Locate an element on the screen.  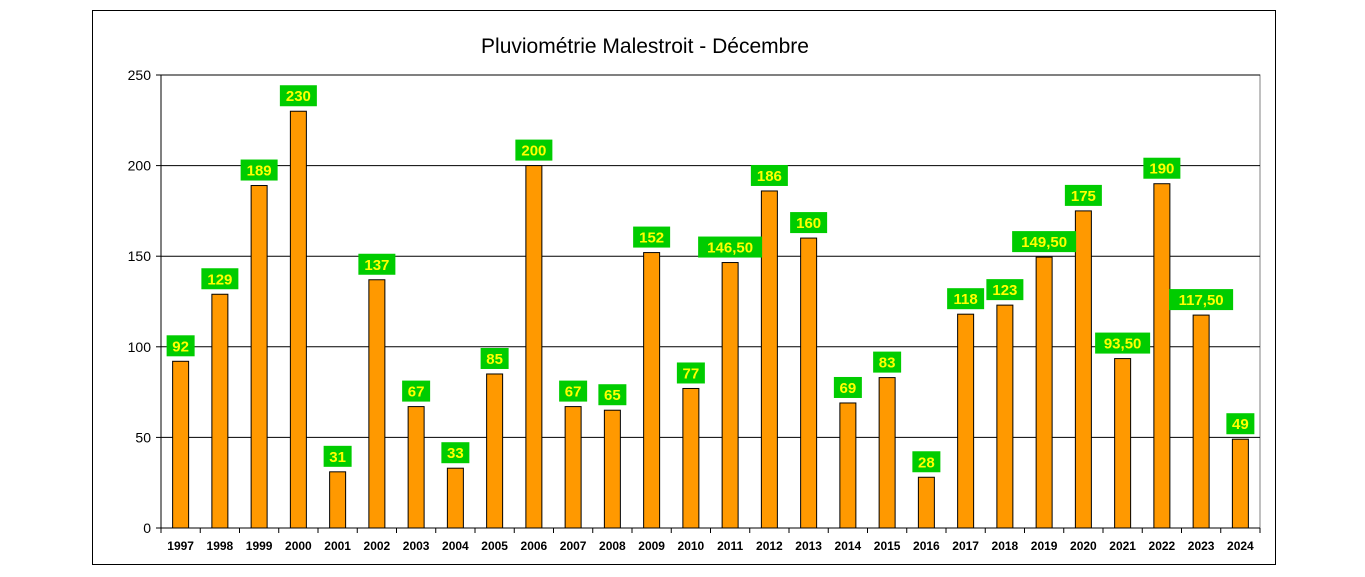
data-label: 189 is located at coordinates (259, 171).